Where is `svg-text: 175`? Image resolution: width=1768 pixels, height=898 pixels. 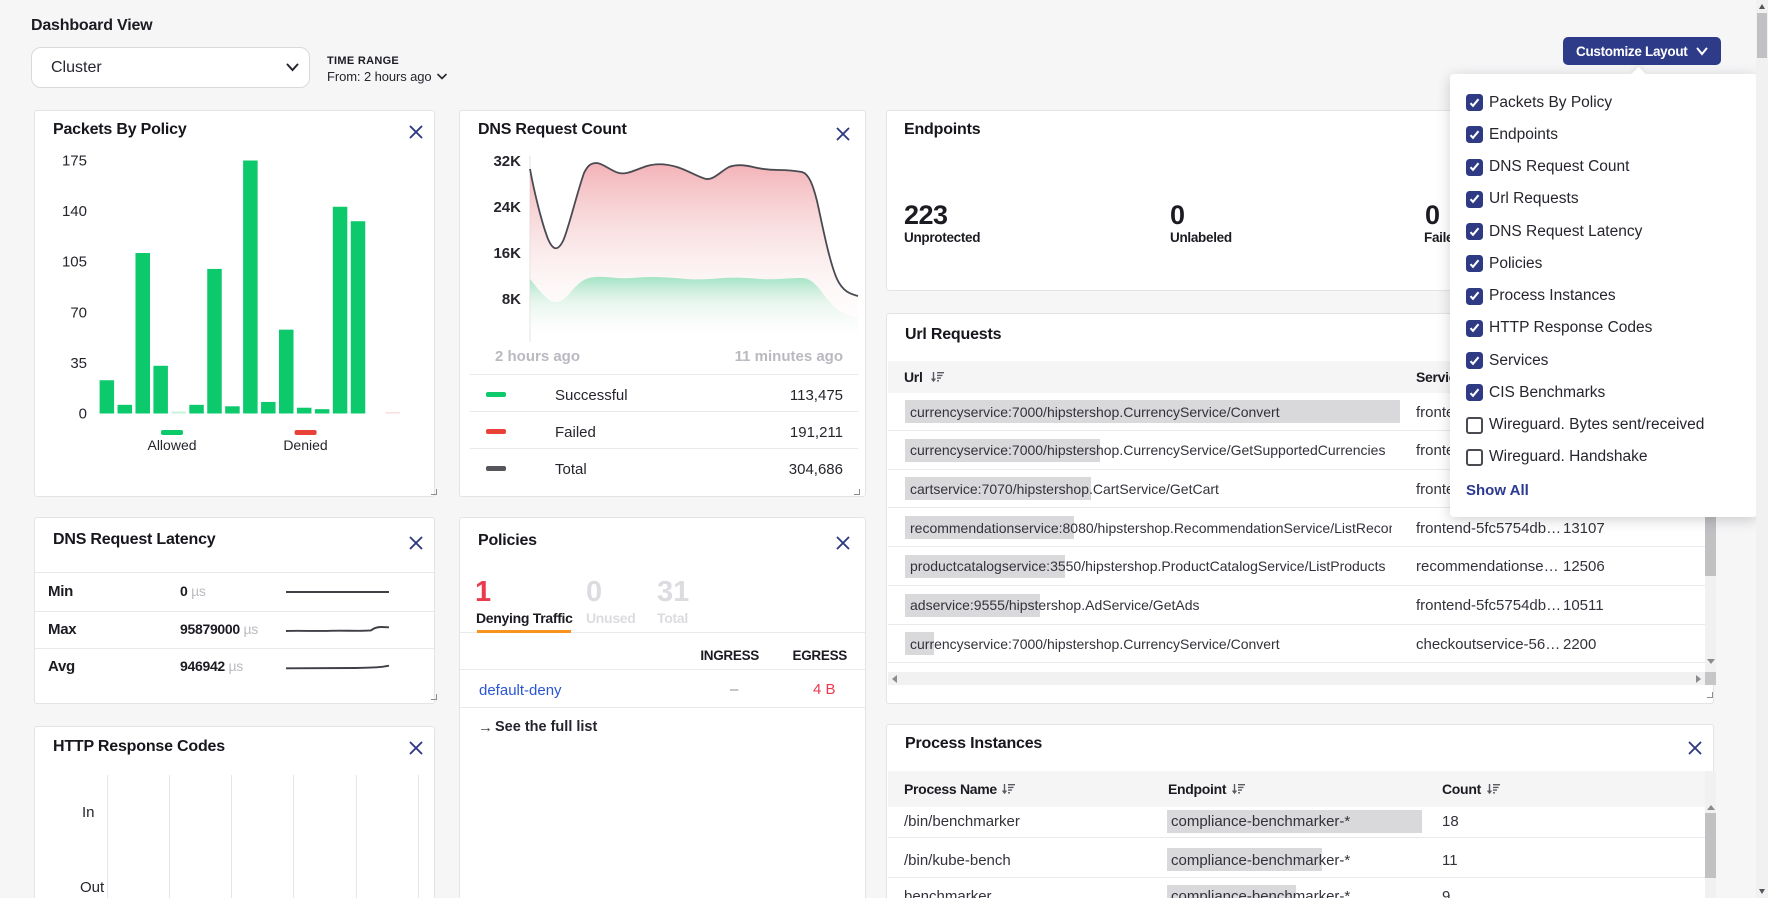 svg-text: 175 is located at coordinates (74, 161).